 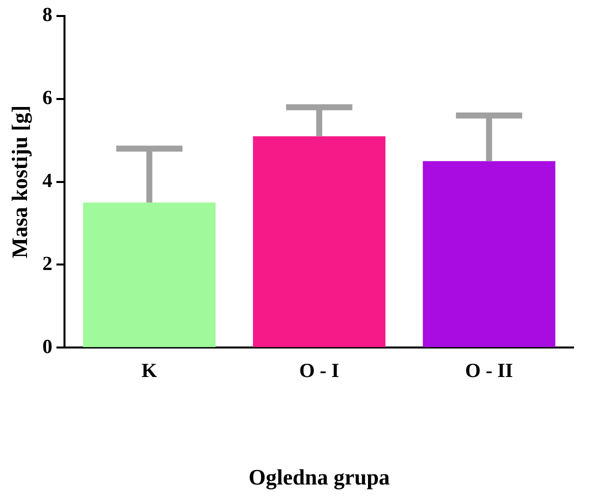 What do you see at coordinates (319, 371) in the screenshot?
I see `x-tick-label: O - I` at bounding box center [319, 371].